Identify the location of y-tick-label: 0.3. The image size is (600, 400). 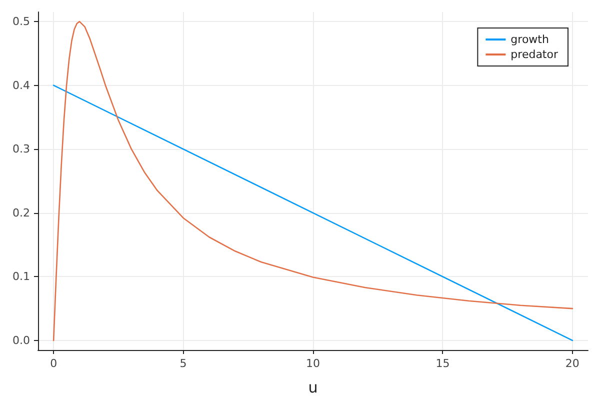
(21, 149).